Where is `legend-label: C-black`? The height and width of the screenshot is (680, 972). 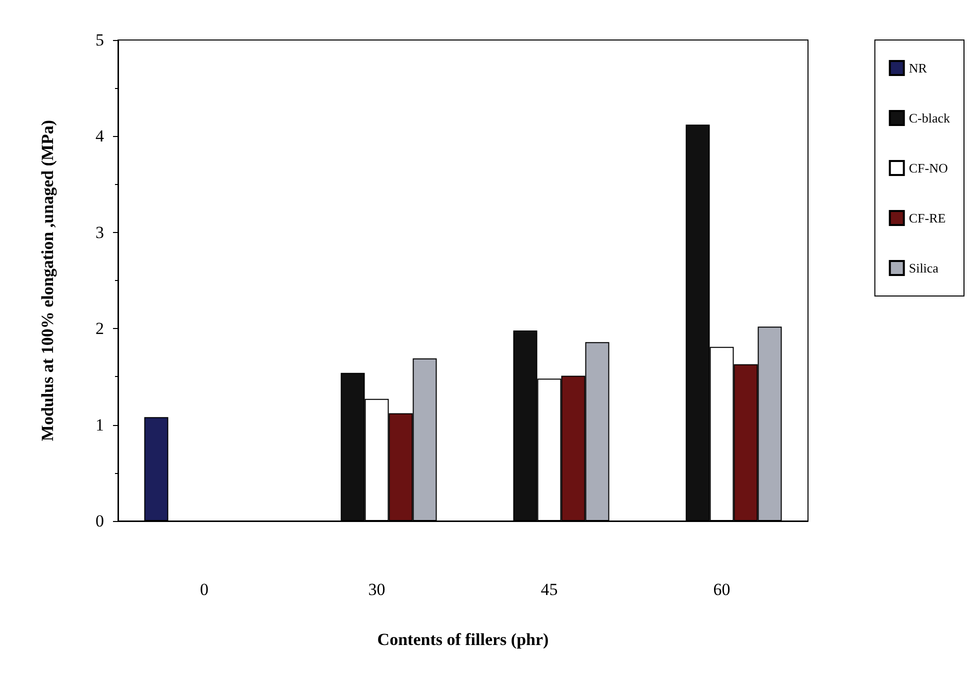
legend-label: C-black is located at coordinates (929, 118).